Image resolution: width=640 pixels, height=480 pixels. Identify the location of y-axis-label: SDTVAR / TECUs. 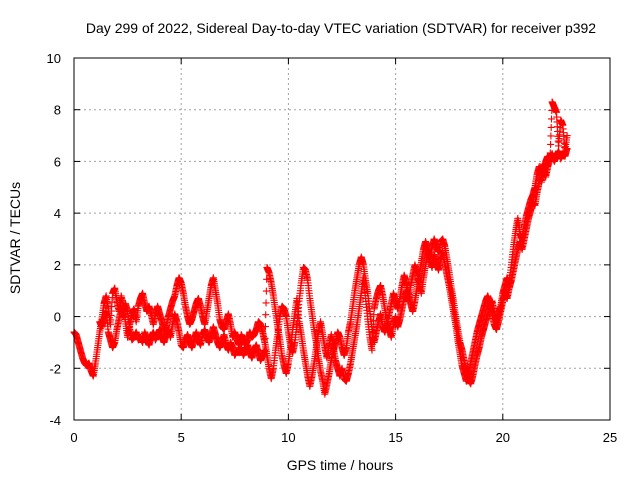
(15, 238).